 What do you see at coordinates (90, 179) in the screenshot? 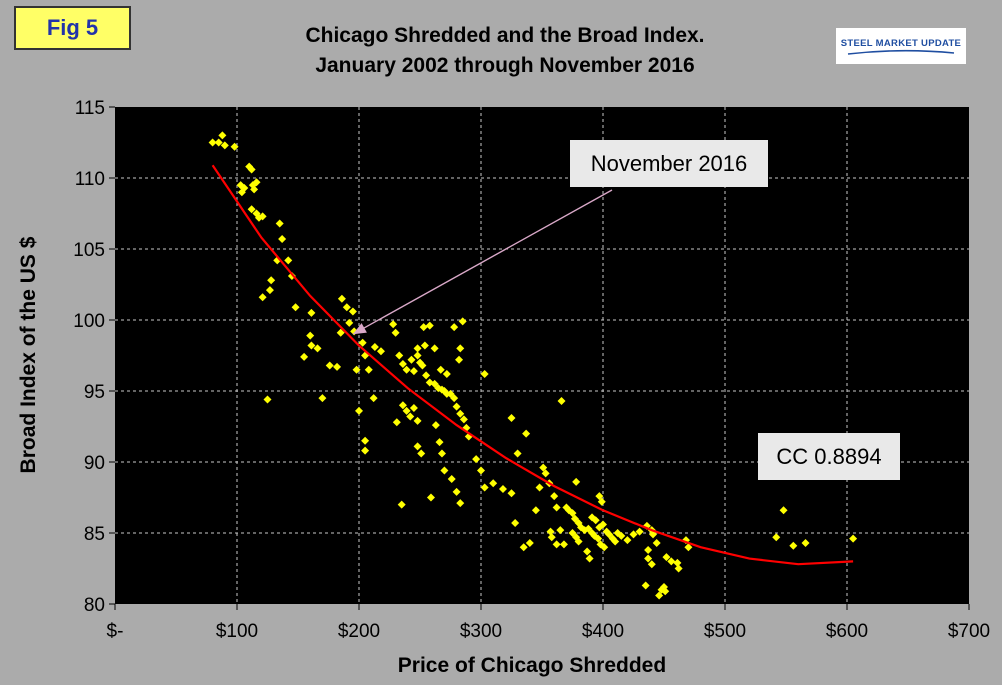
I see `y-tick-label: 110` at bounding box center [90, 179].